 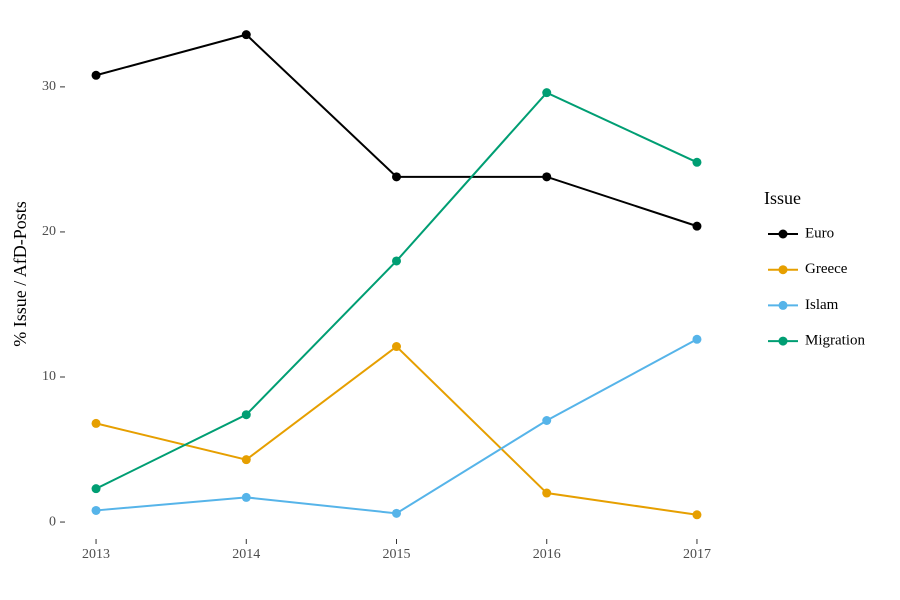 I want to click on y-axis-title: % Issue / AfD-Posts, so click(x=20, y=274).